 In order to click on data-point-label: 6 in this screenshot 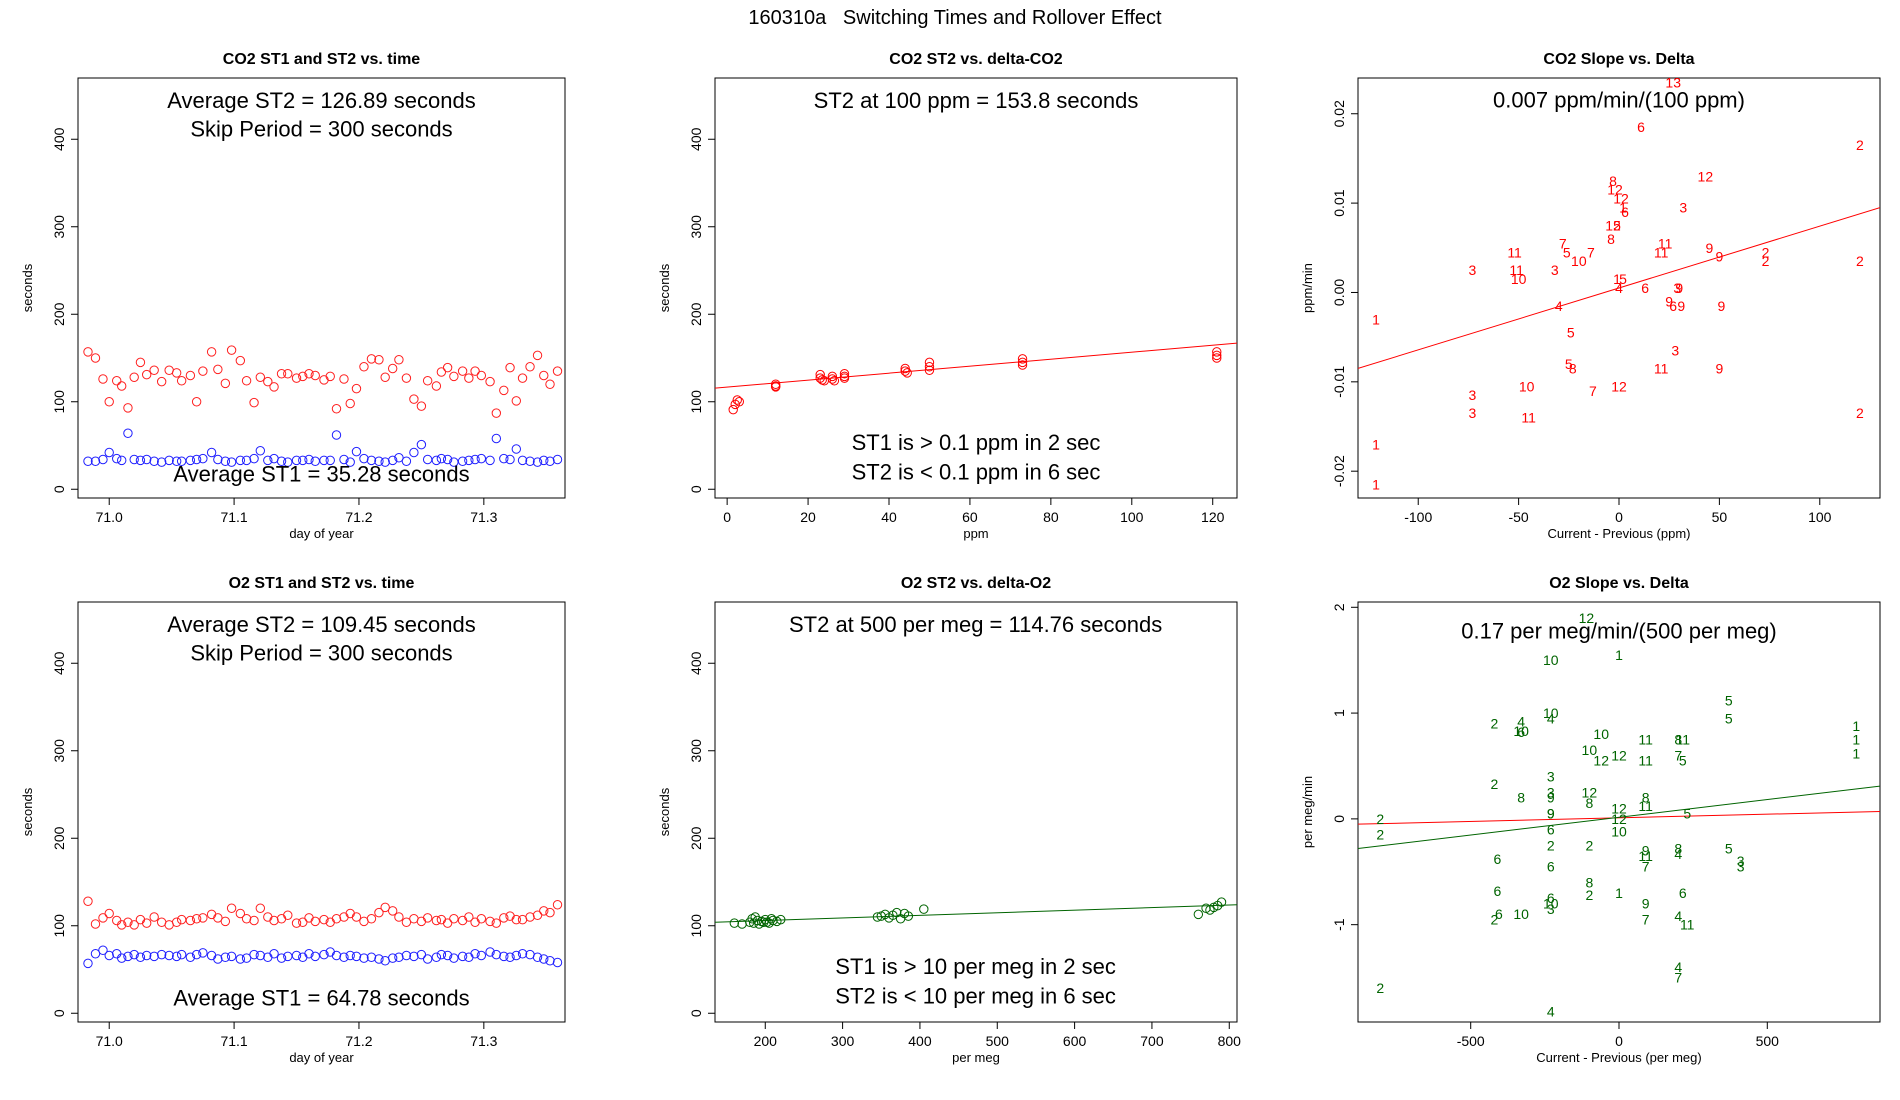, I will do `click(1641, 127)`.